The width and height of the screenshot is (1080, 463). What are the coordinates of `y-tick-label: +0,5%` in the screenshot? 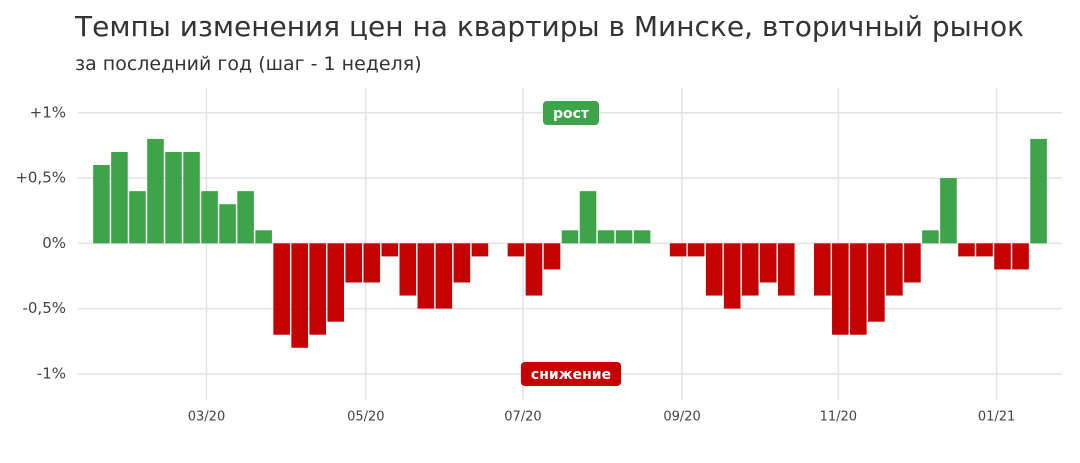 It's located at (40, 178).